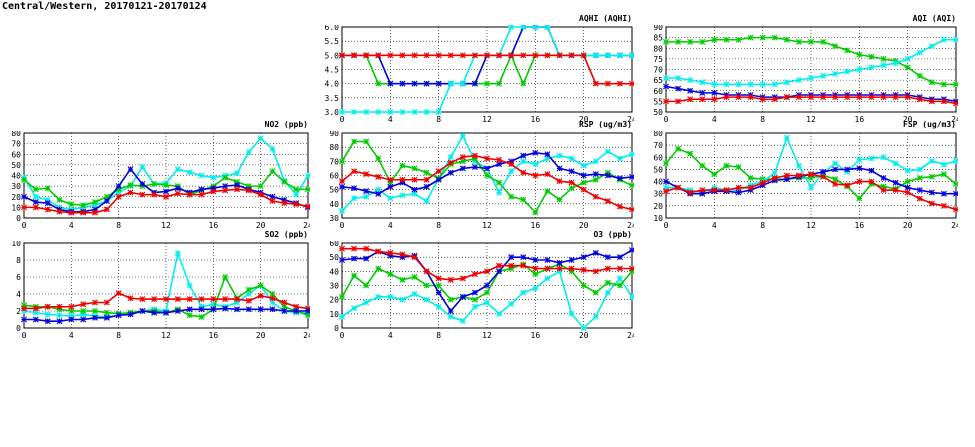  Describe the element at coordinates (630, 335) in the screenshot. I see `x-tick-label: 24` at that location.